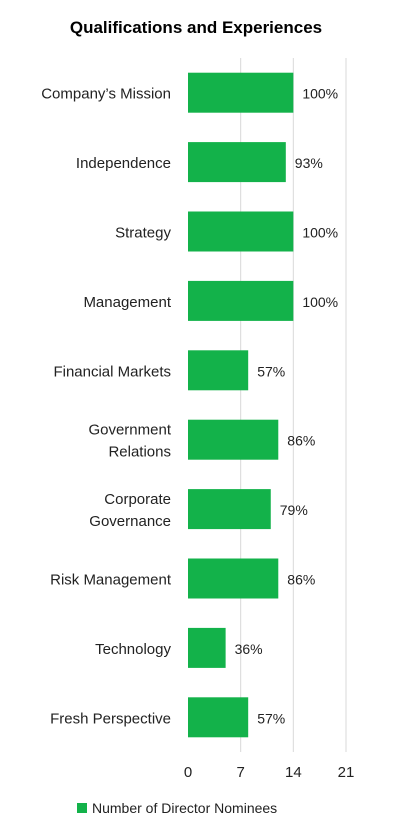  What do you see at coordinates (106, 94) in the screenshot?
I see `category-label: Company’s Mission` at bounding box center [106, 94].